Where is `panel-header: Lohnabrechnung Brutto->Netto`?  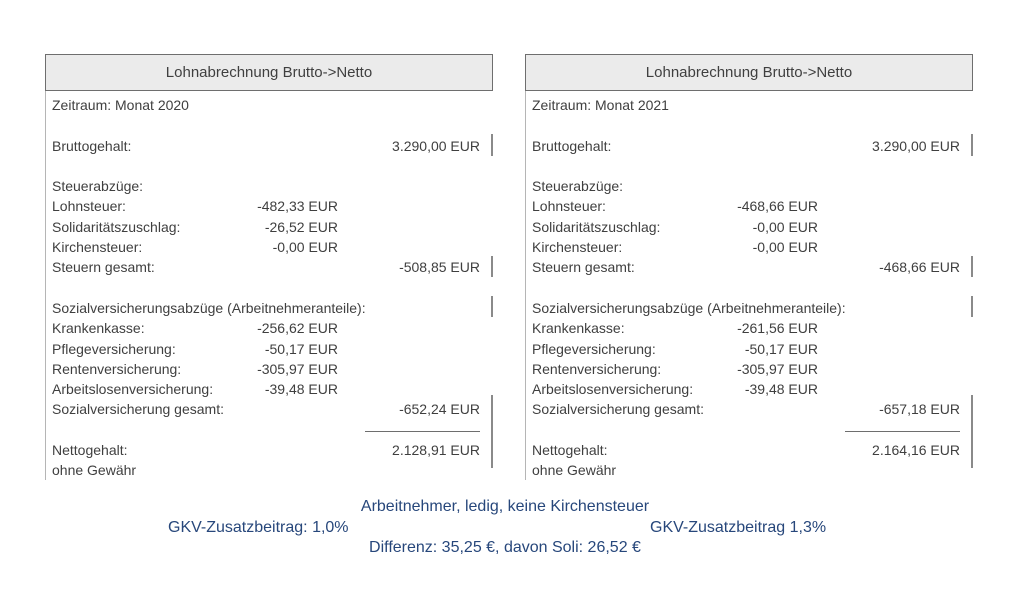
panel-header: Lohnabrechnung Brutto->Netto is located at coordinates (269, 72).